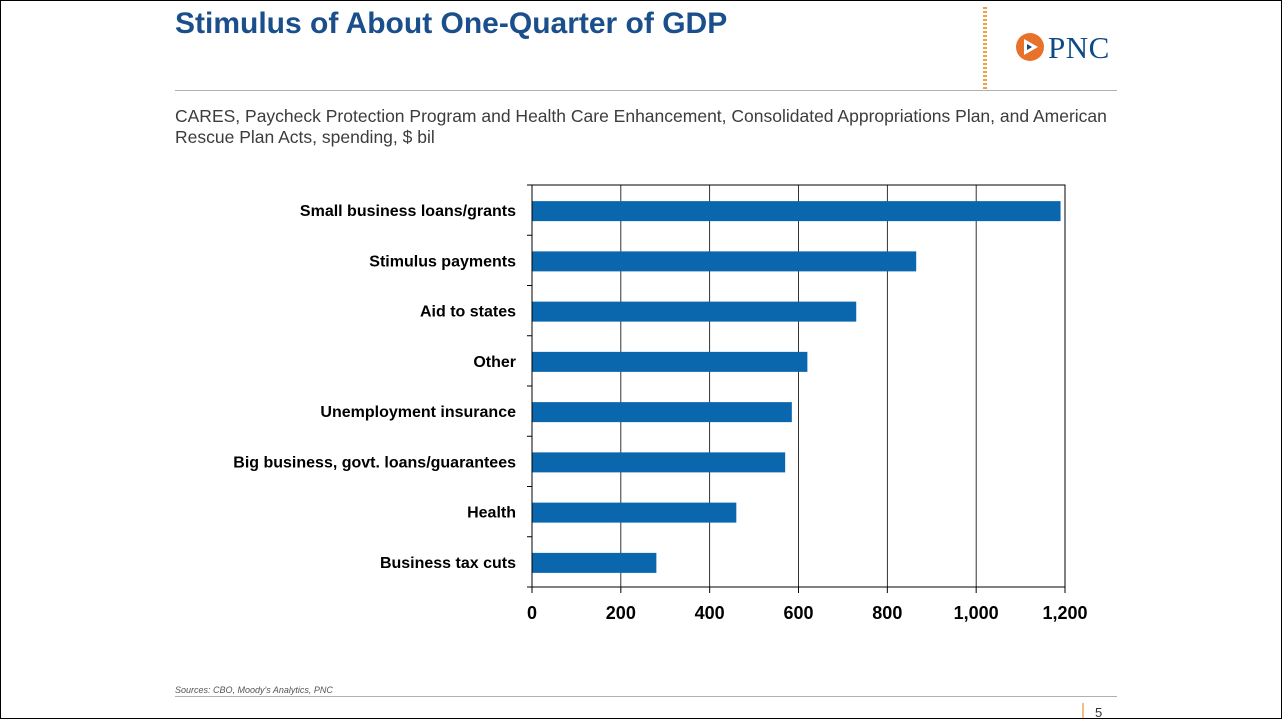  What do you see at coordinates (494, 362) in the screenshot?
I see `category-label: Other` at bounding box center [494, 362].